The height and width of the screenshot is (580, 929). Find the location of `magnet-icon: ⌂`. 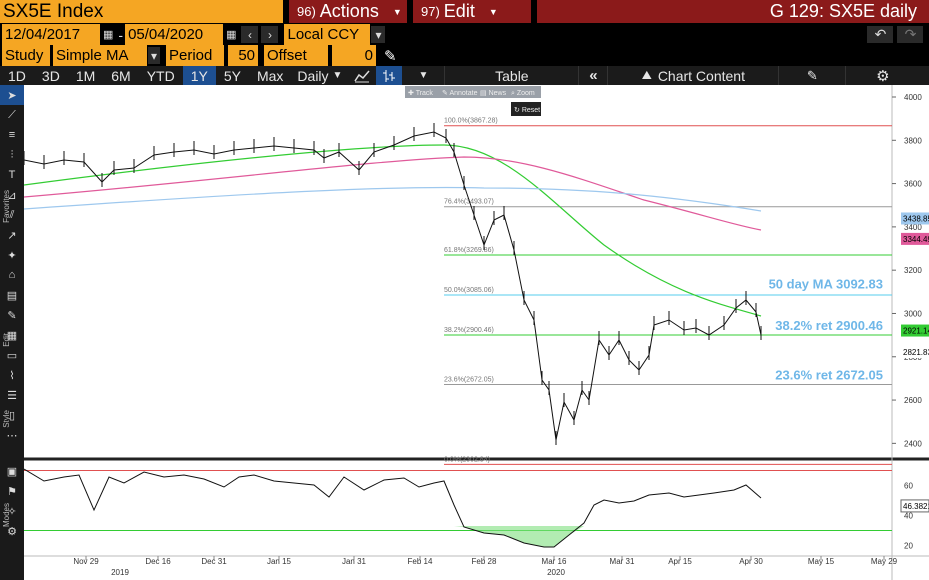

magnet-icon: ⌂ is located at coordinates (12, 275).